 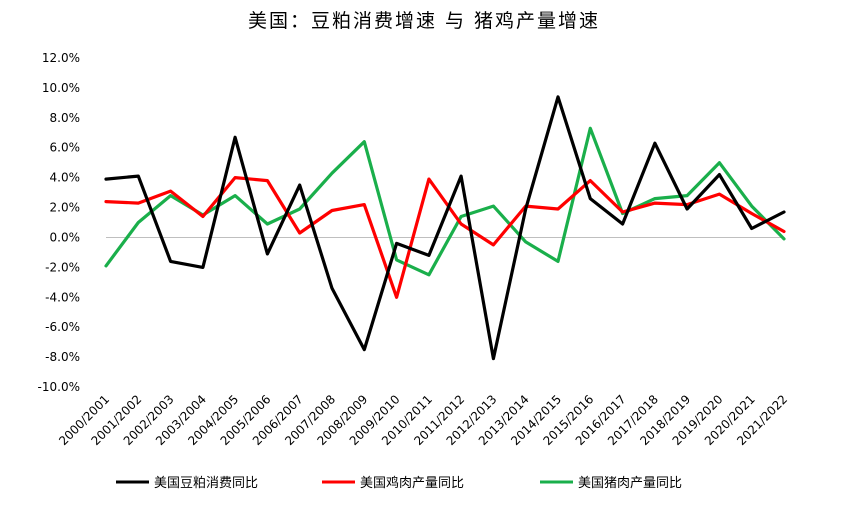 I want to click on legend-label-2: 美国猪肉产量同比, so click(x=630, y=483).